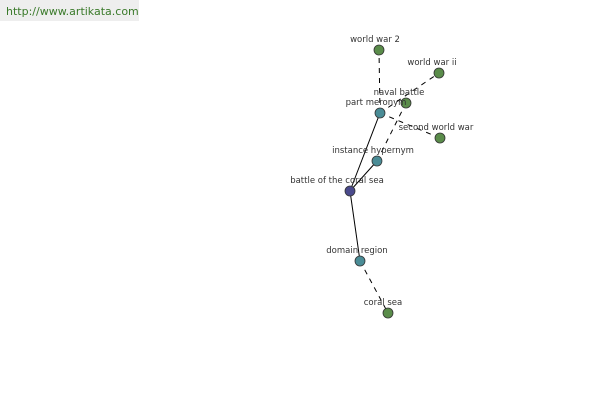 The image size is (600, 400). I want to click on node-label: battle of the coral sea, so click(337, 181).